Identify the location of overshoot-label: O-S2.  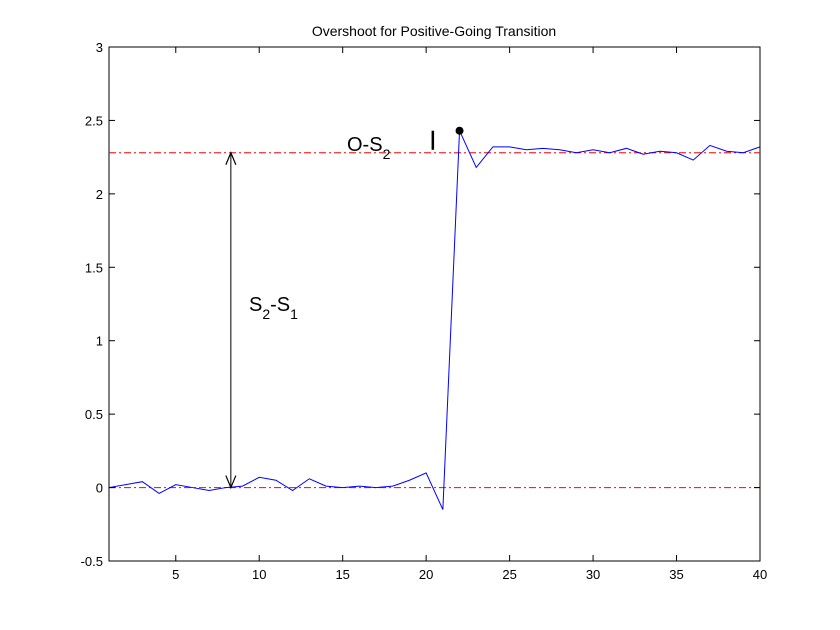
(369, 148).